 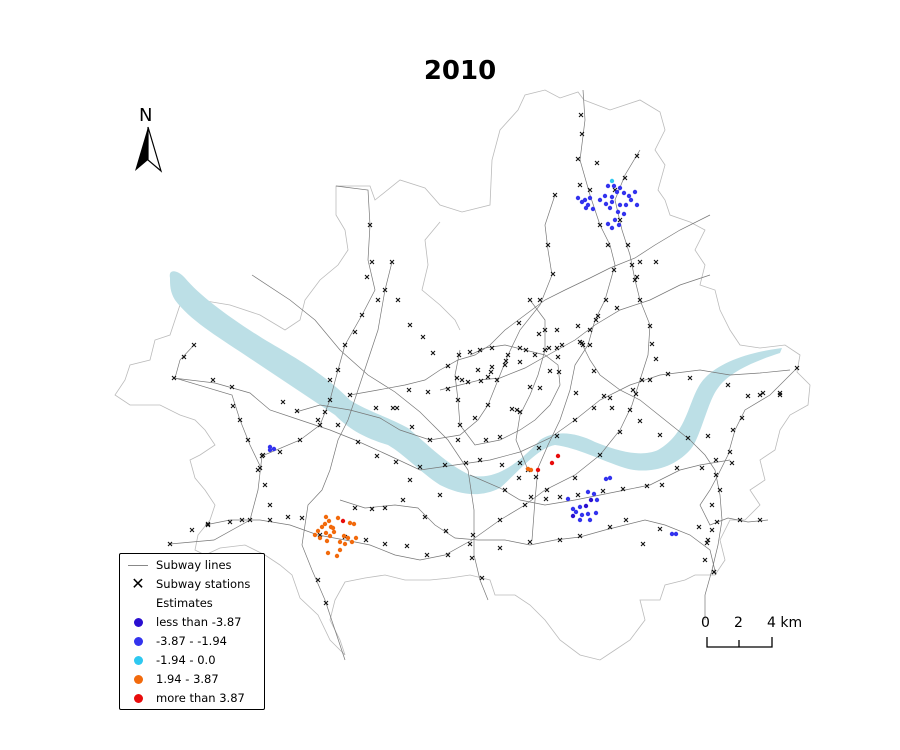 What do you see at coordinates (200, 698) in the screenshot?
I see `legend-class-label: more than 3.87` at bounding box center [200, 698].